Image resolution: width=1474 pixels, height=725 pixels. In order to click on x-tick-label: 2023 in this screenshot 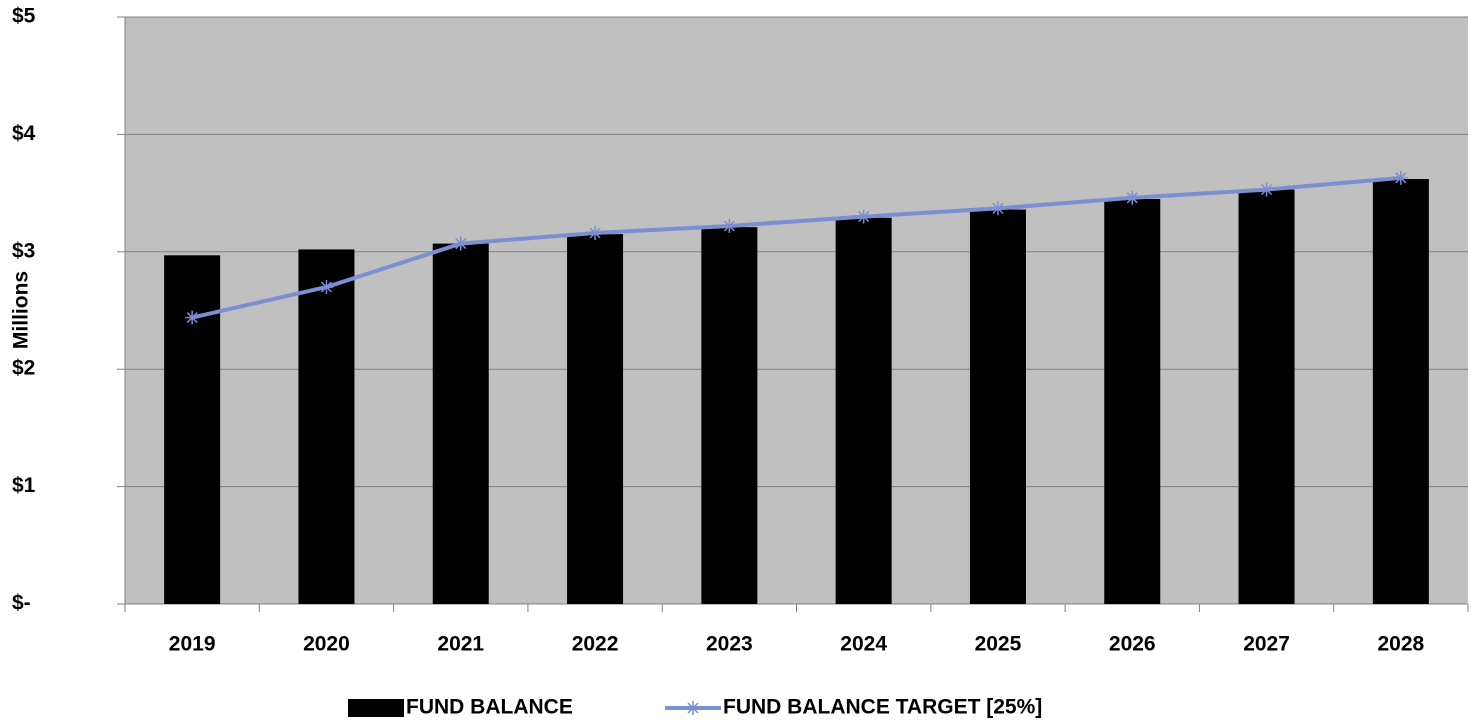, I will do `click(729, 644)`.